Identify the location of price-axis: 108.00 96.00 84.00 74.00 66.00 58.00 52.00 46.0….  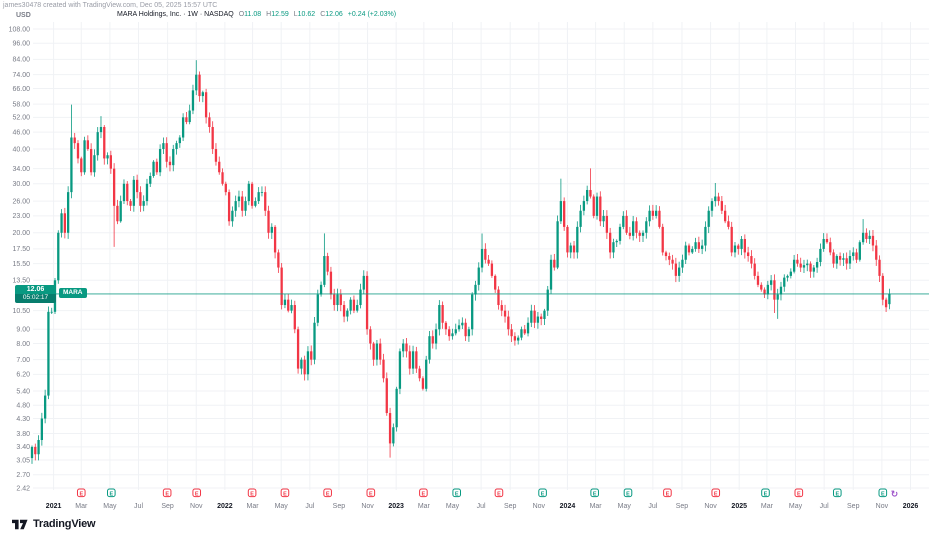
(20, 259).